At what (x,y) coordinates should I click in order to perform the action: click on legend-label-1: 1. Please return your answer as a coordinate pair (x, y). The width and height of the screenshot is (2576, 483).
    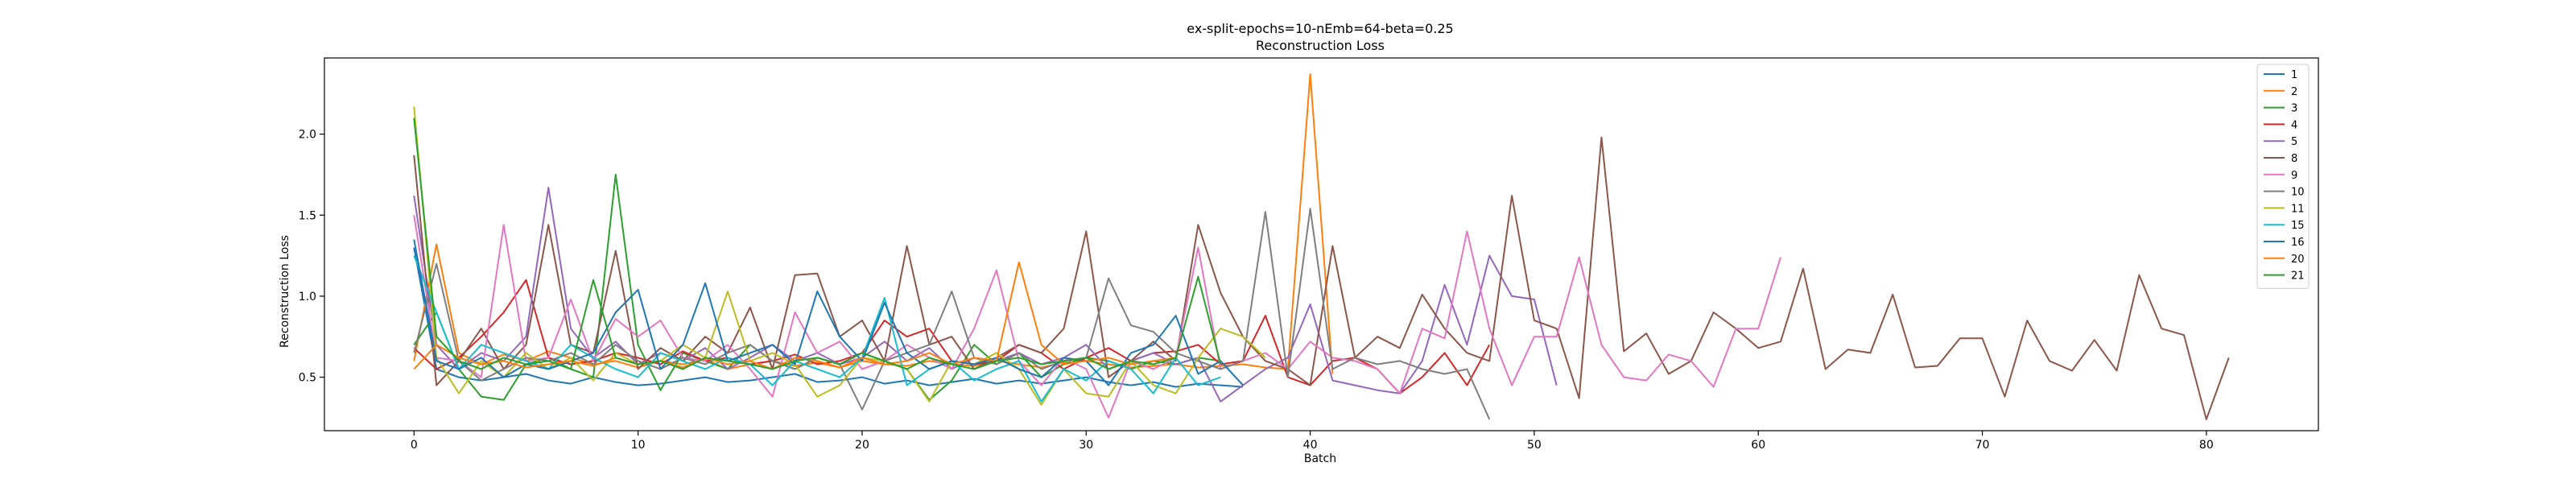
    Looking at the image, I should click on (2294, 75).